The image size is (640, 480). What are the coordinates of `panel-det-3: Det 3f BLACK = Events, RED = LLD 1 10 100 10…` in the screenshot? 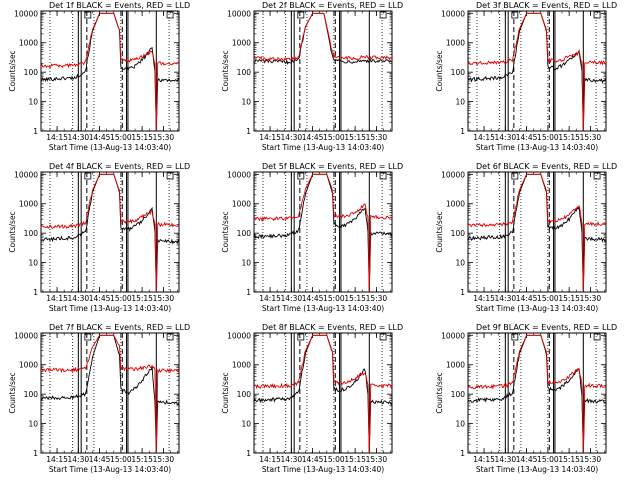 It's located at (526, 76).